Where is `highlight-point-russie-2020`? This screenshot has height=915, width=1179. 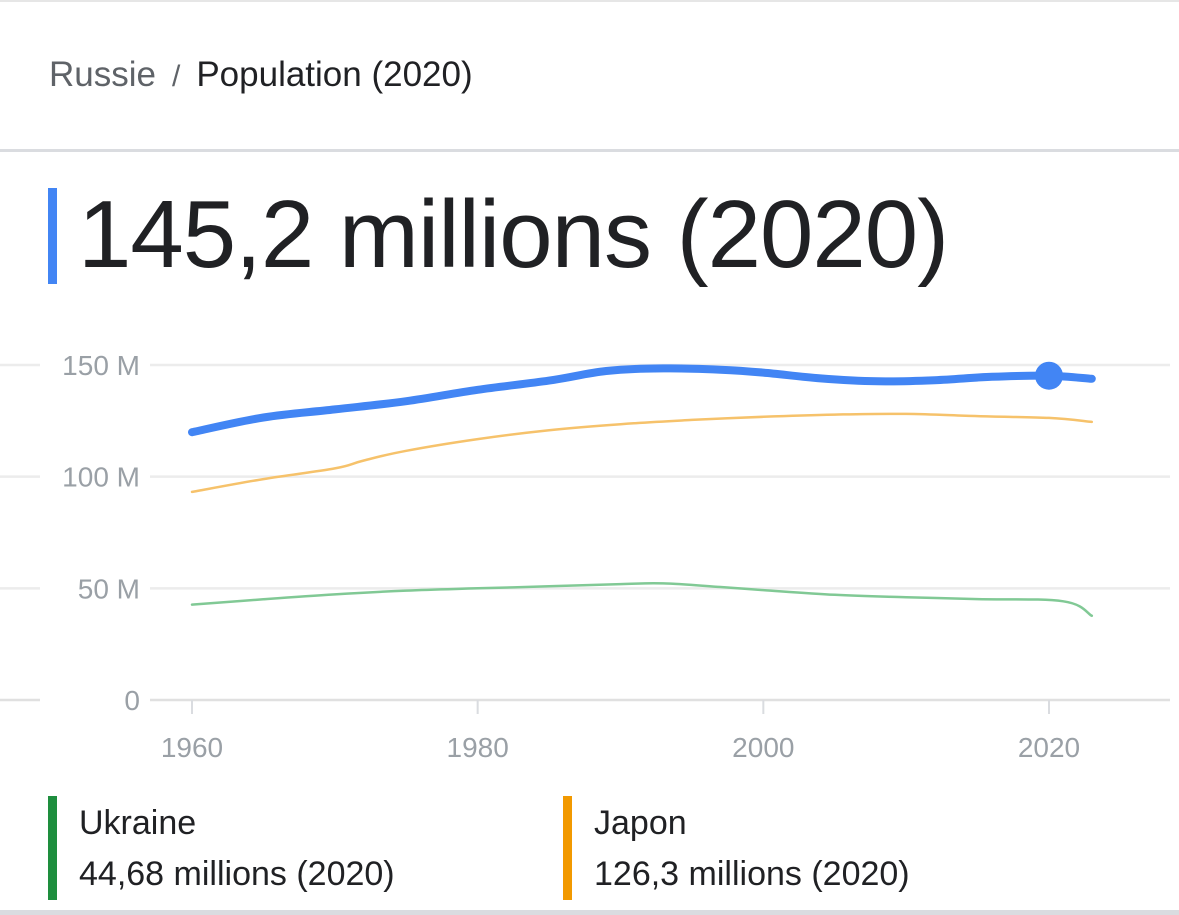
highlight-point-russie-2020 is located at coordinates (1049, 375).